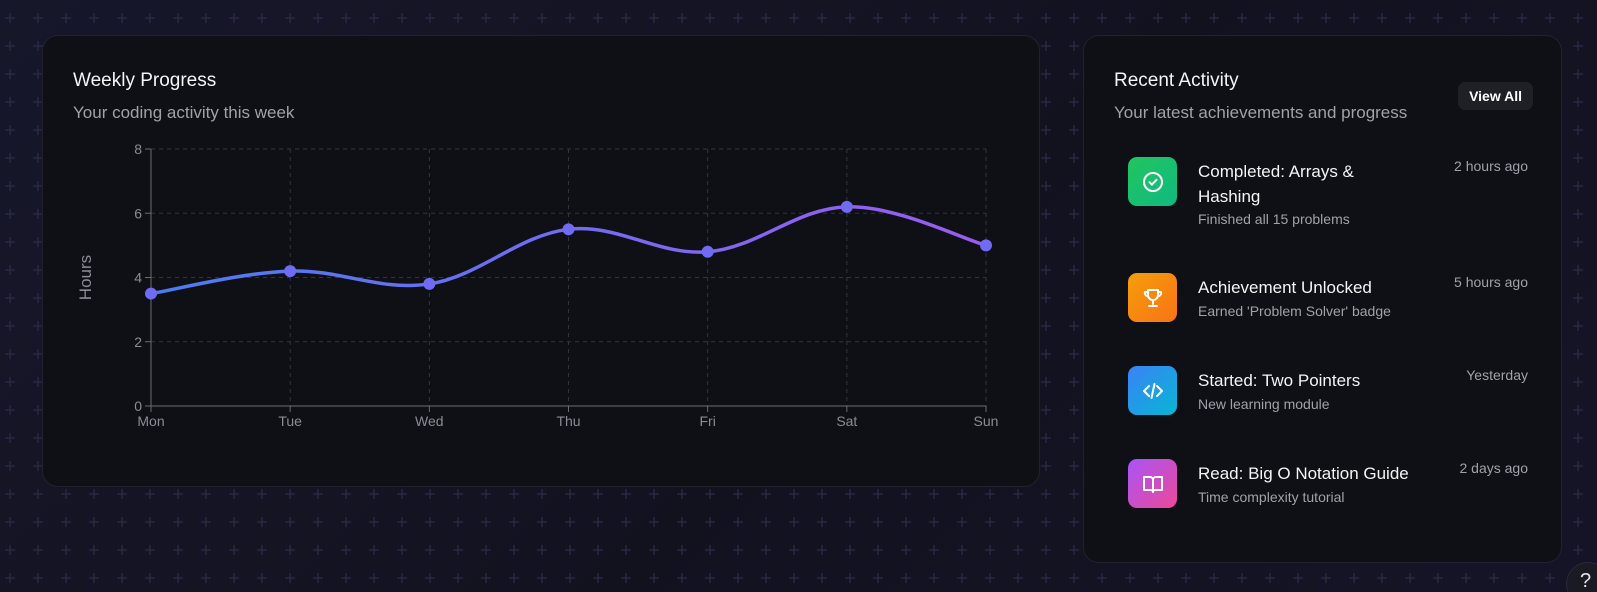 The image size is (1597, 592). Describe the element at coordinates (429, 421) in the screenshot. I see `x-tick-label: Wed` at that location.